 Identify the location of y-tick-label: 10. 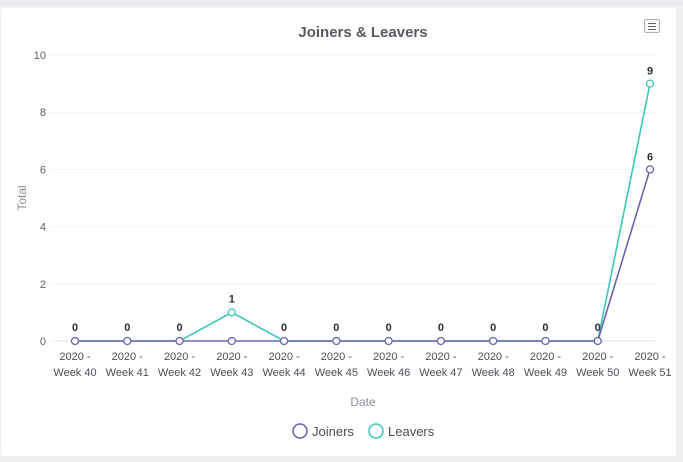
(40, 56).